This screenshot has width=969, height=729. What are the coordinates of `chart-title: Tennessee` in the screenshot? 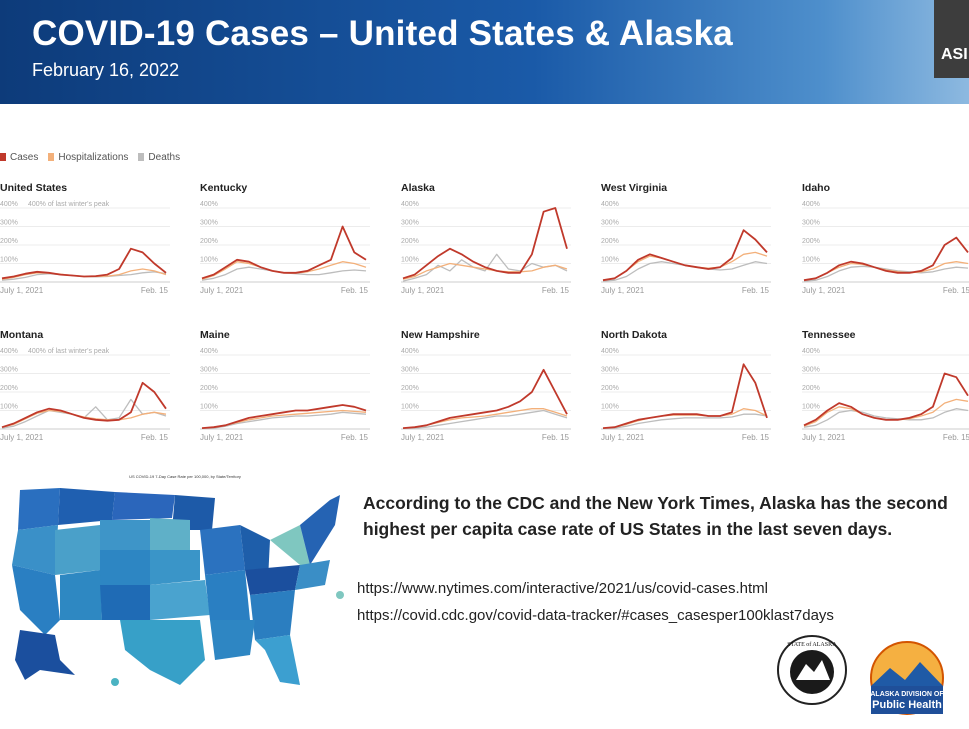 It's located at (829, 335).